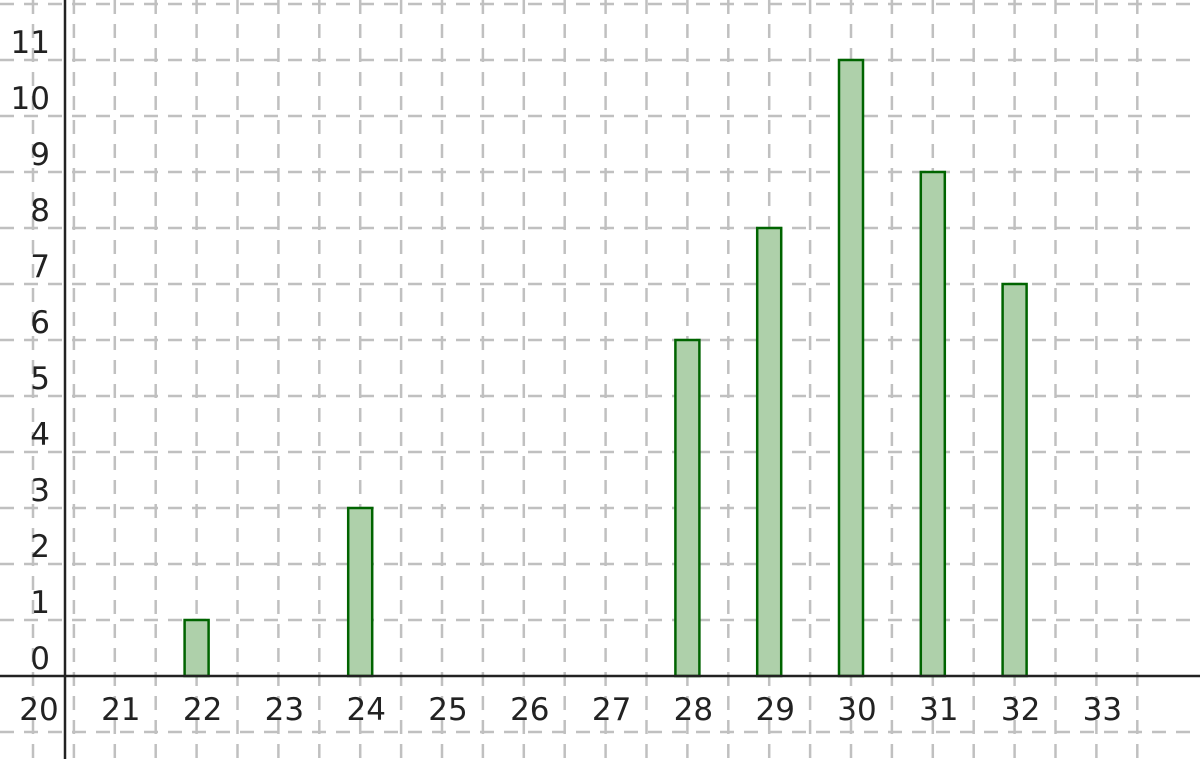 The height and width of the screenshot is (759, 1200). What do you see at coordinates (30, 351) in the screenshot?
I see `y-tick-labels: 0 1 2 3 4 5 6 7 8 9 10 11` at bounding box center [30, 351].